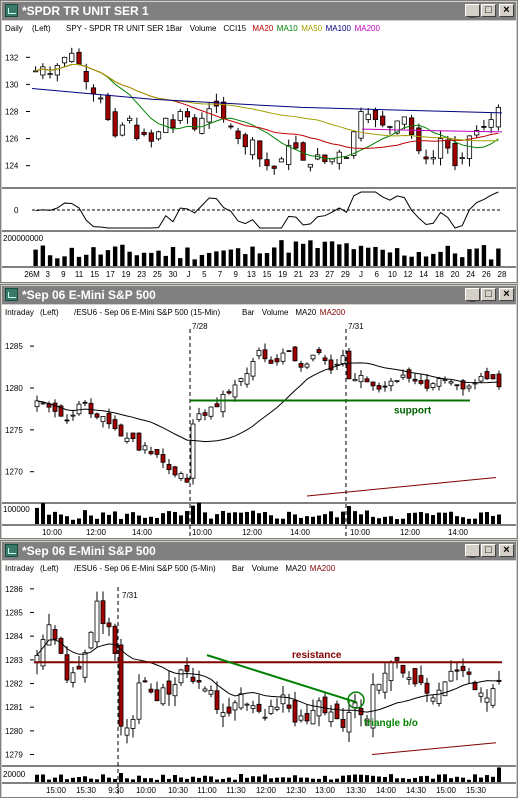  Describe the element at coordinates (12, 57) in the screenshot. I see `y-tick-label: 132` at that location.